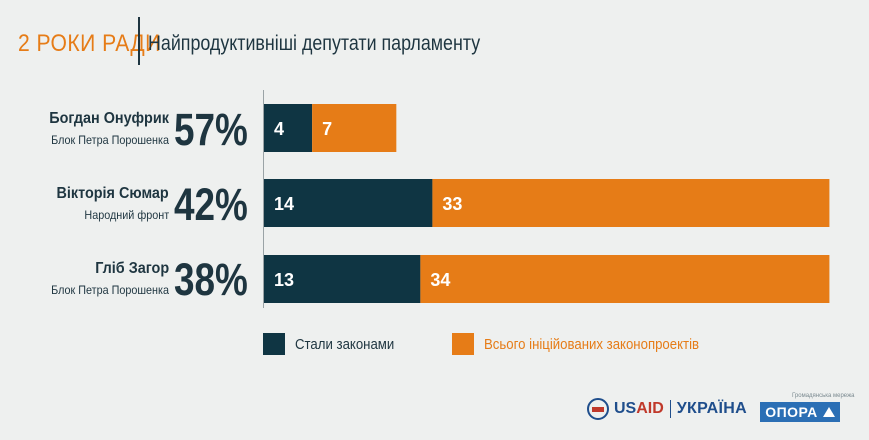 The height and width of the screenshot is (440, 869). Describe the element at coordinates (650, 408) in the screenshot. I see `usaid-aid: AID` at that location.